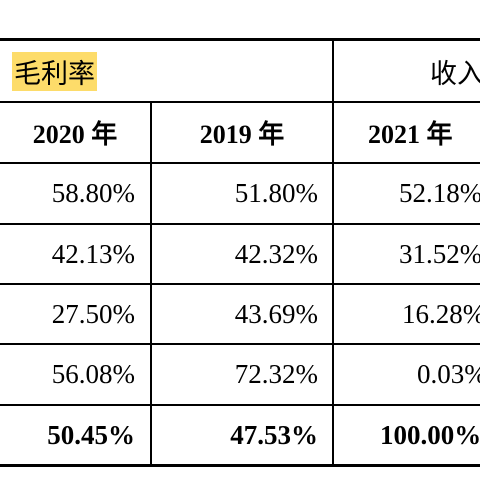 The width and height of the screenshot is (480, 480). Describe the element at coordinates (242, 134) in the screenshot. I see `column-header-2019: 2019 年` at that location.